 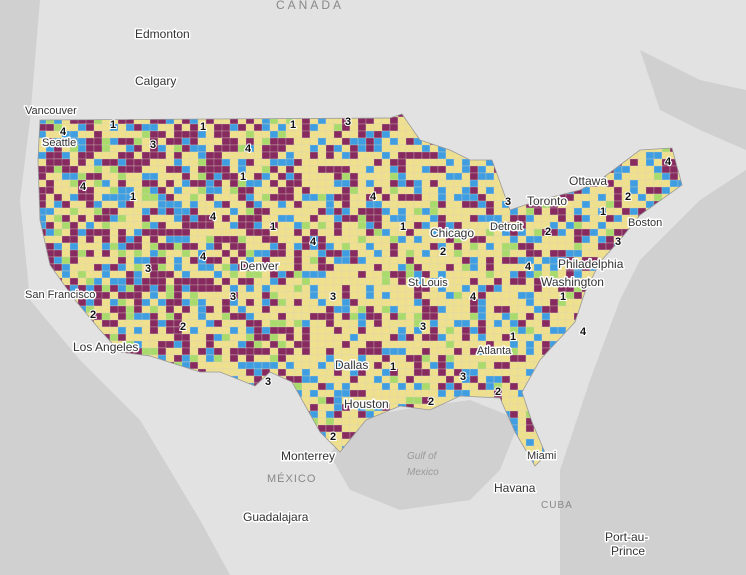 What do you see at coordinates (463, 377) in the screenshot?
I see `county-label: 3` at bounding box center [463, 377].